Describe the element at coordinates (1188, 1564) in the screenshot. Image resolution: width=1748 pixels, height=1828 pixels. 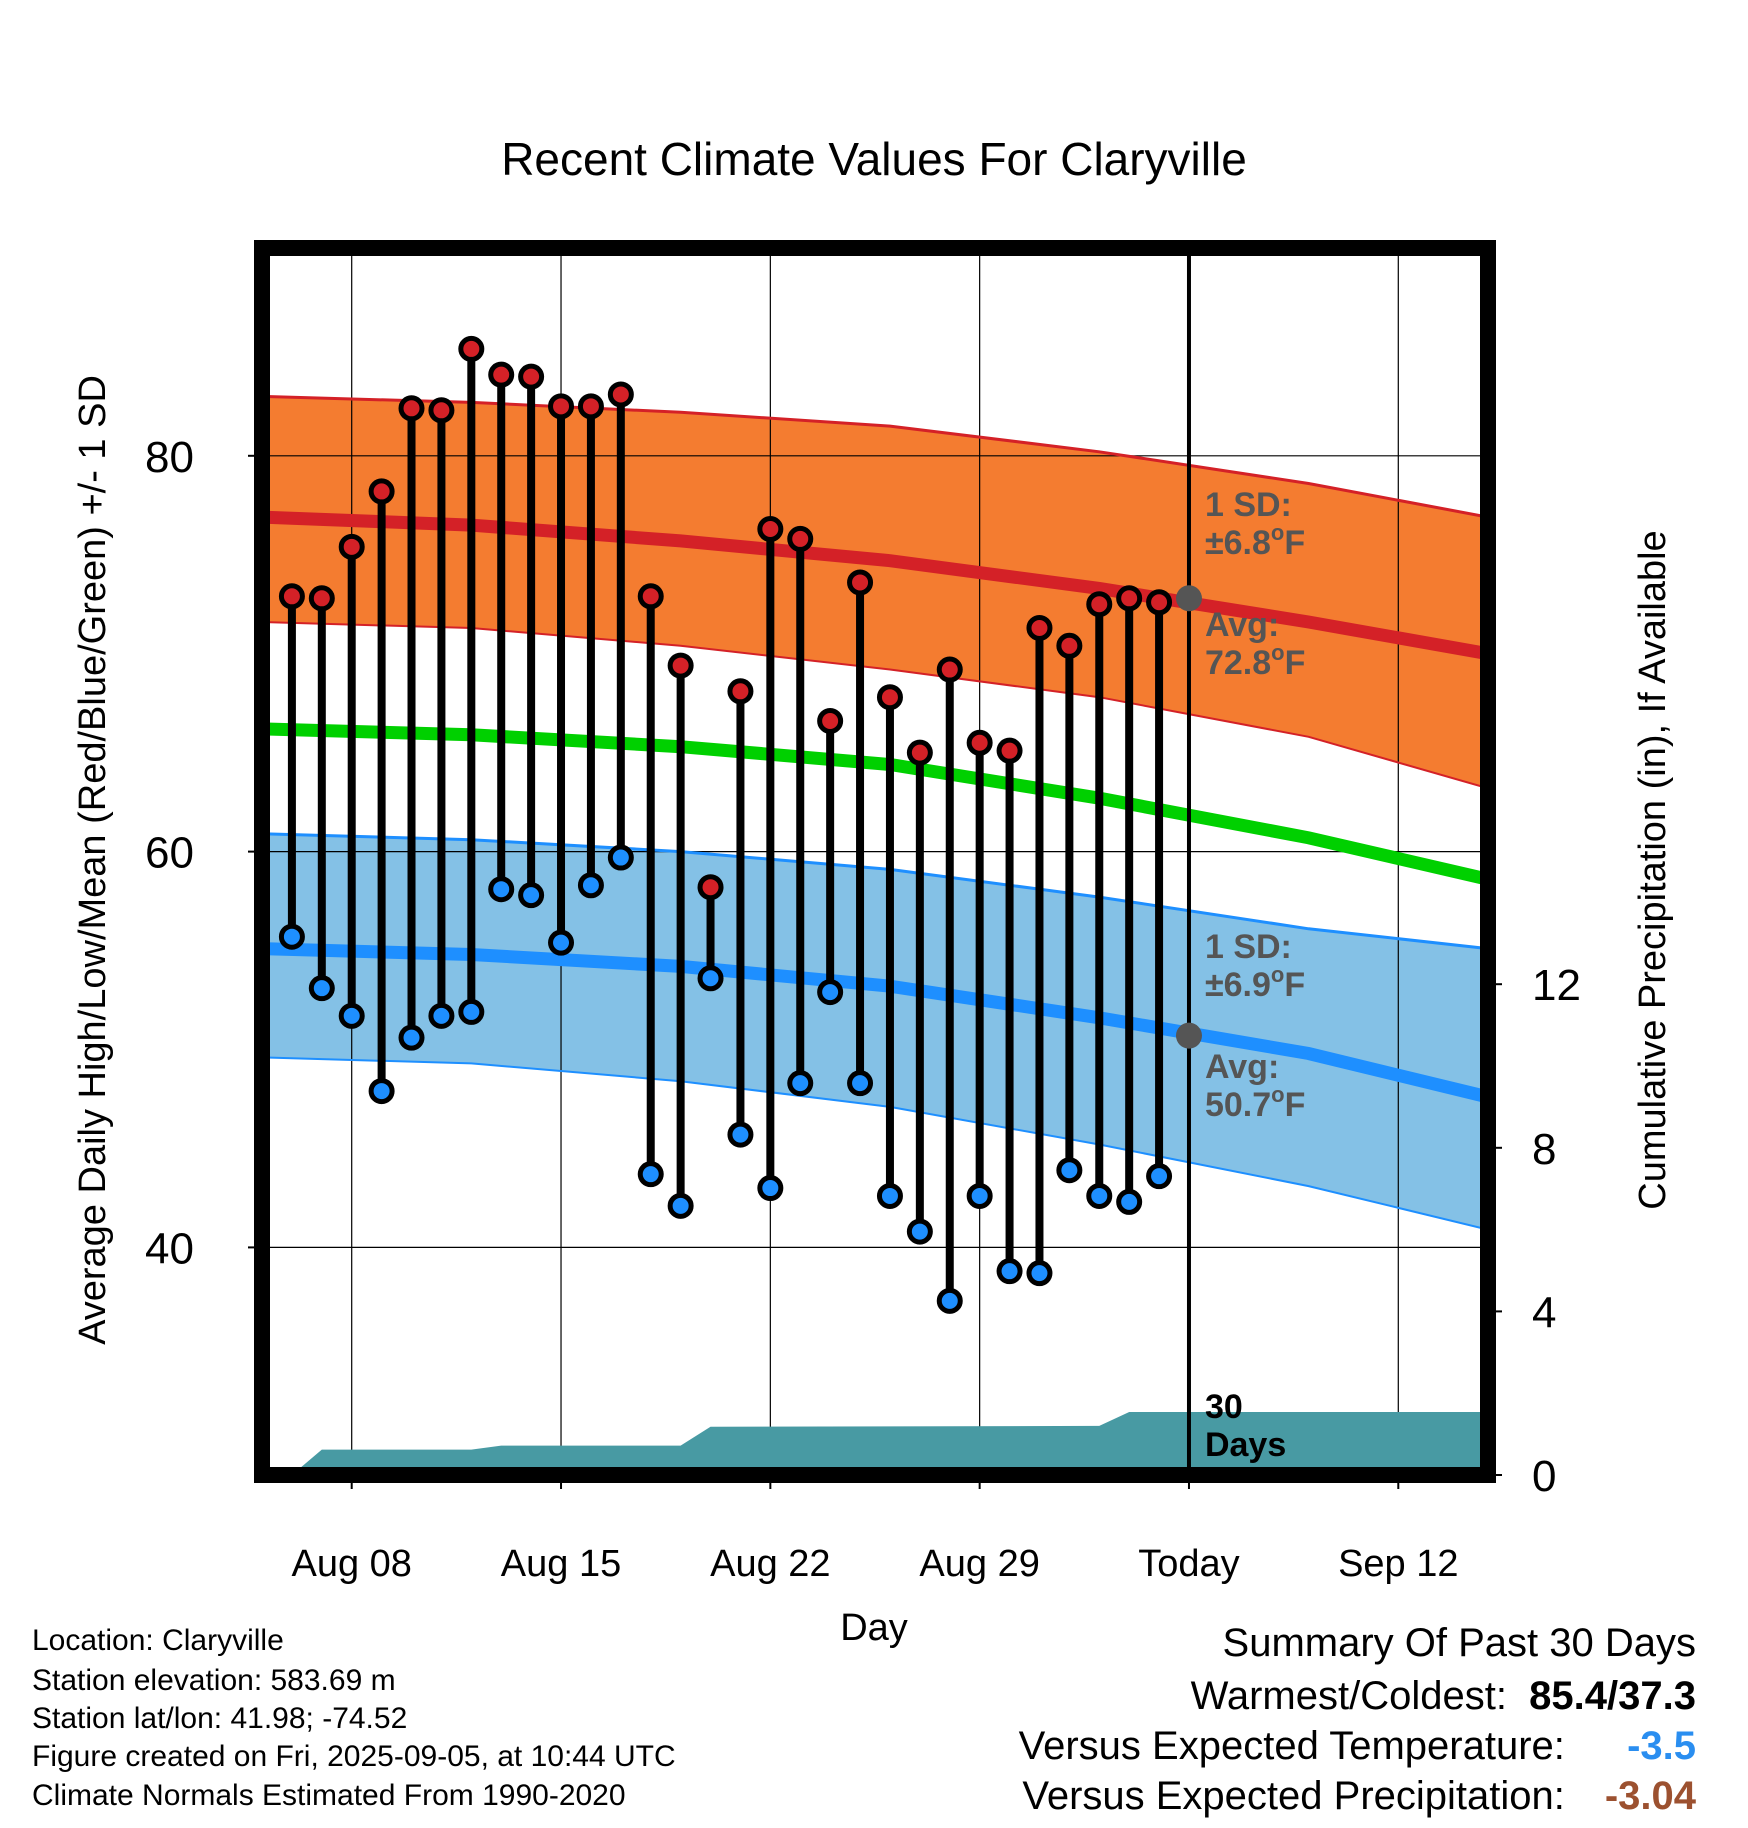
I see `x-tick-label: Today` at that location.